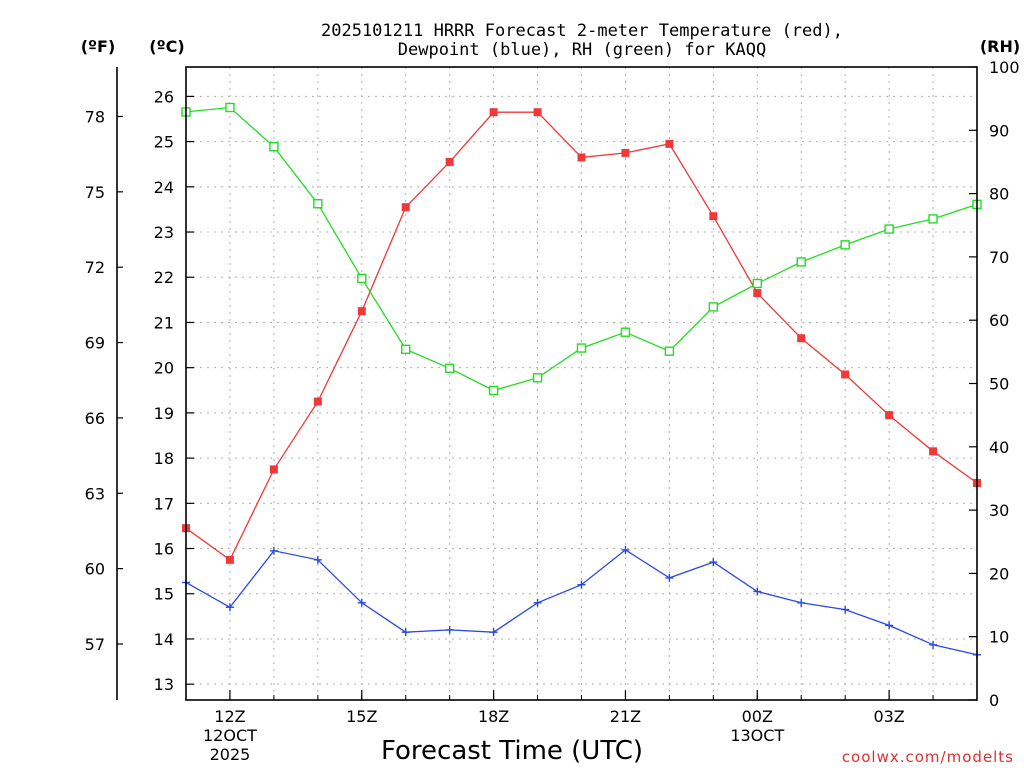 The width and height of the screenshot is (1024, 768). I want to click on time-tick-label: 18Z, so click(493, 716).